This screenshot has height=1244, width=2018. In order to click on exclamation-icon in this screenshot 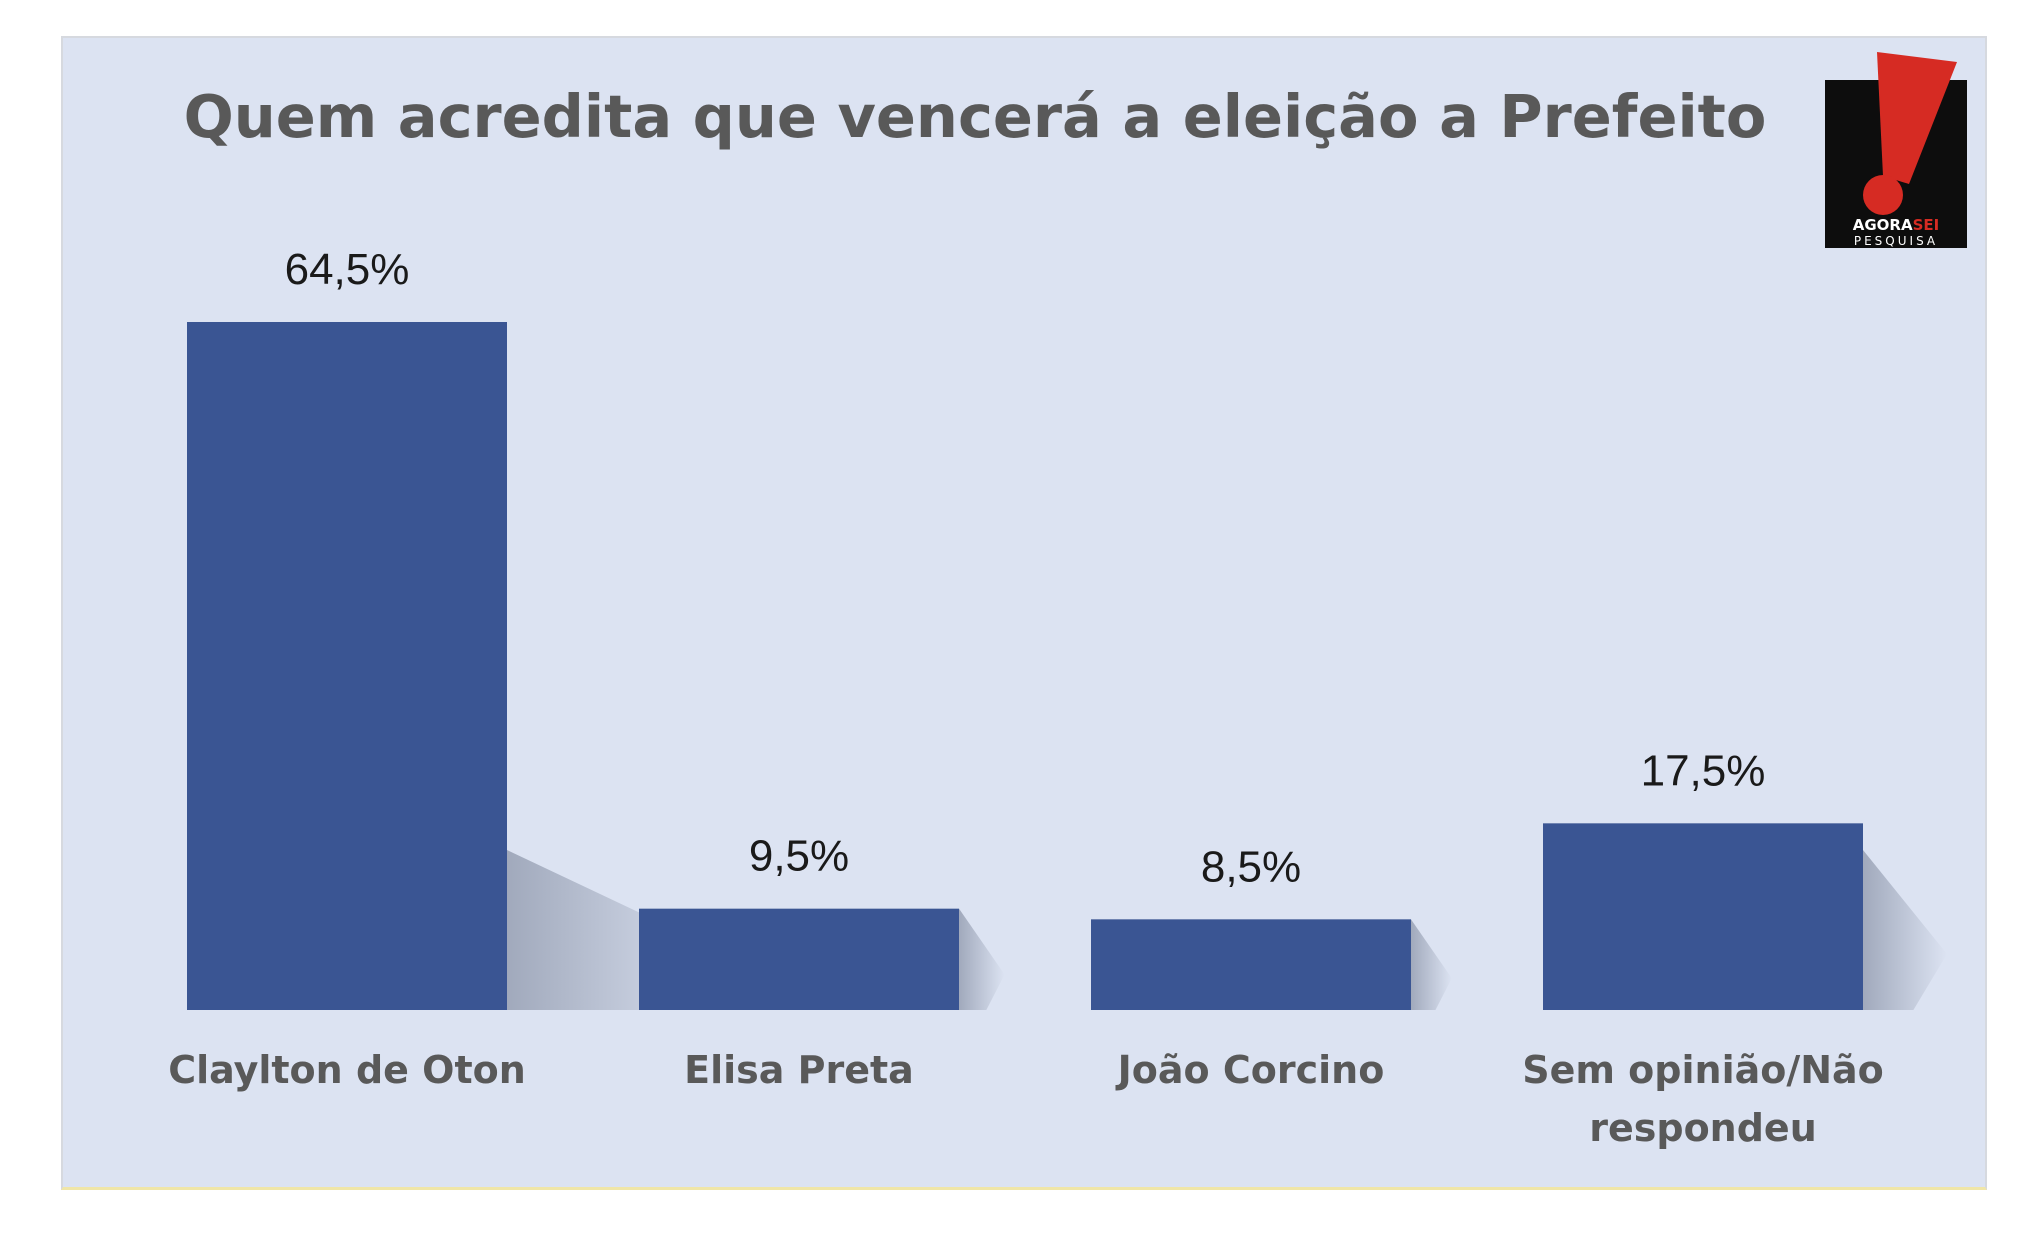, I will do `click(1917, 118)`.